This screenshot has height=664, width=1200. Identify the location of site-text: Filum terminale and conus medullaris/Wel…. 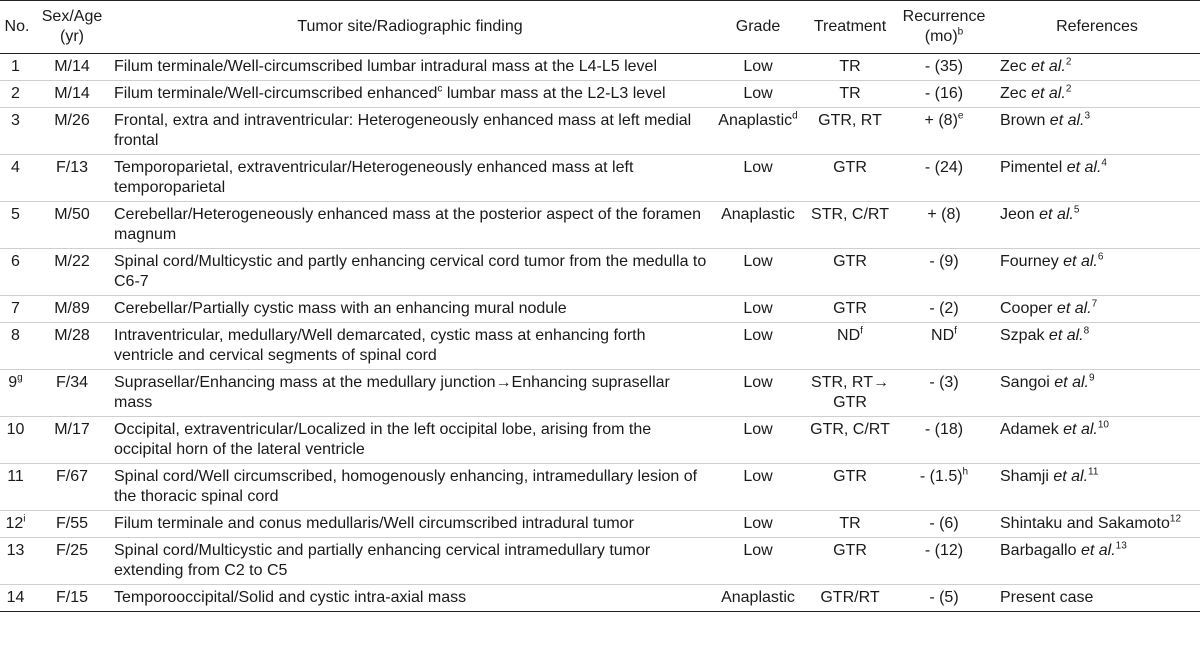
(374, 523).